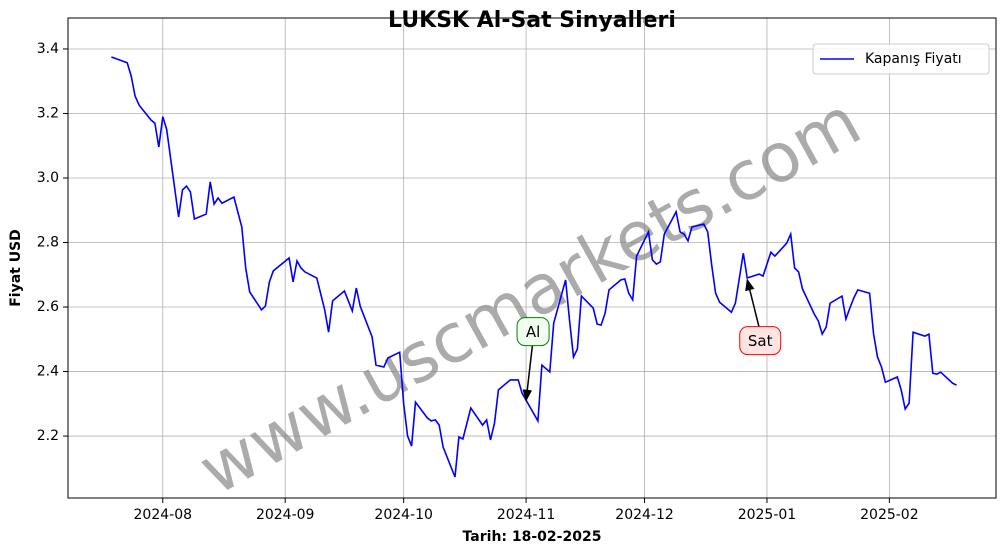 Image resolution: width=1006 pixels, height=554 pixels. I want to click on x-tick-label: 2025-02, so click(889, 515).